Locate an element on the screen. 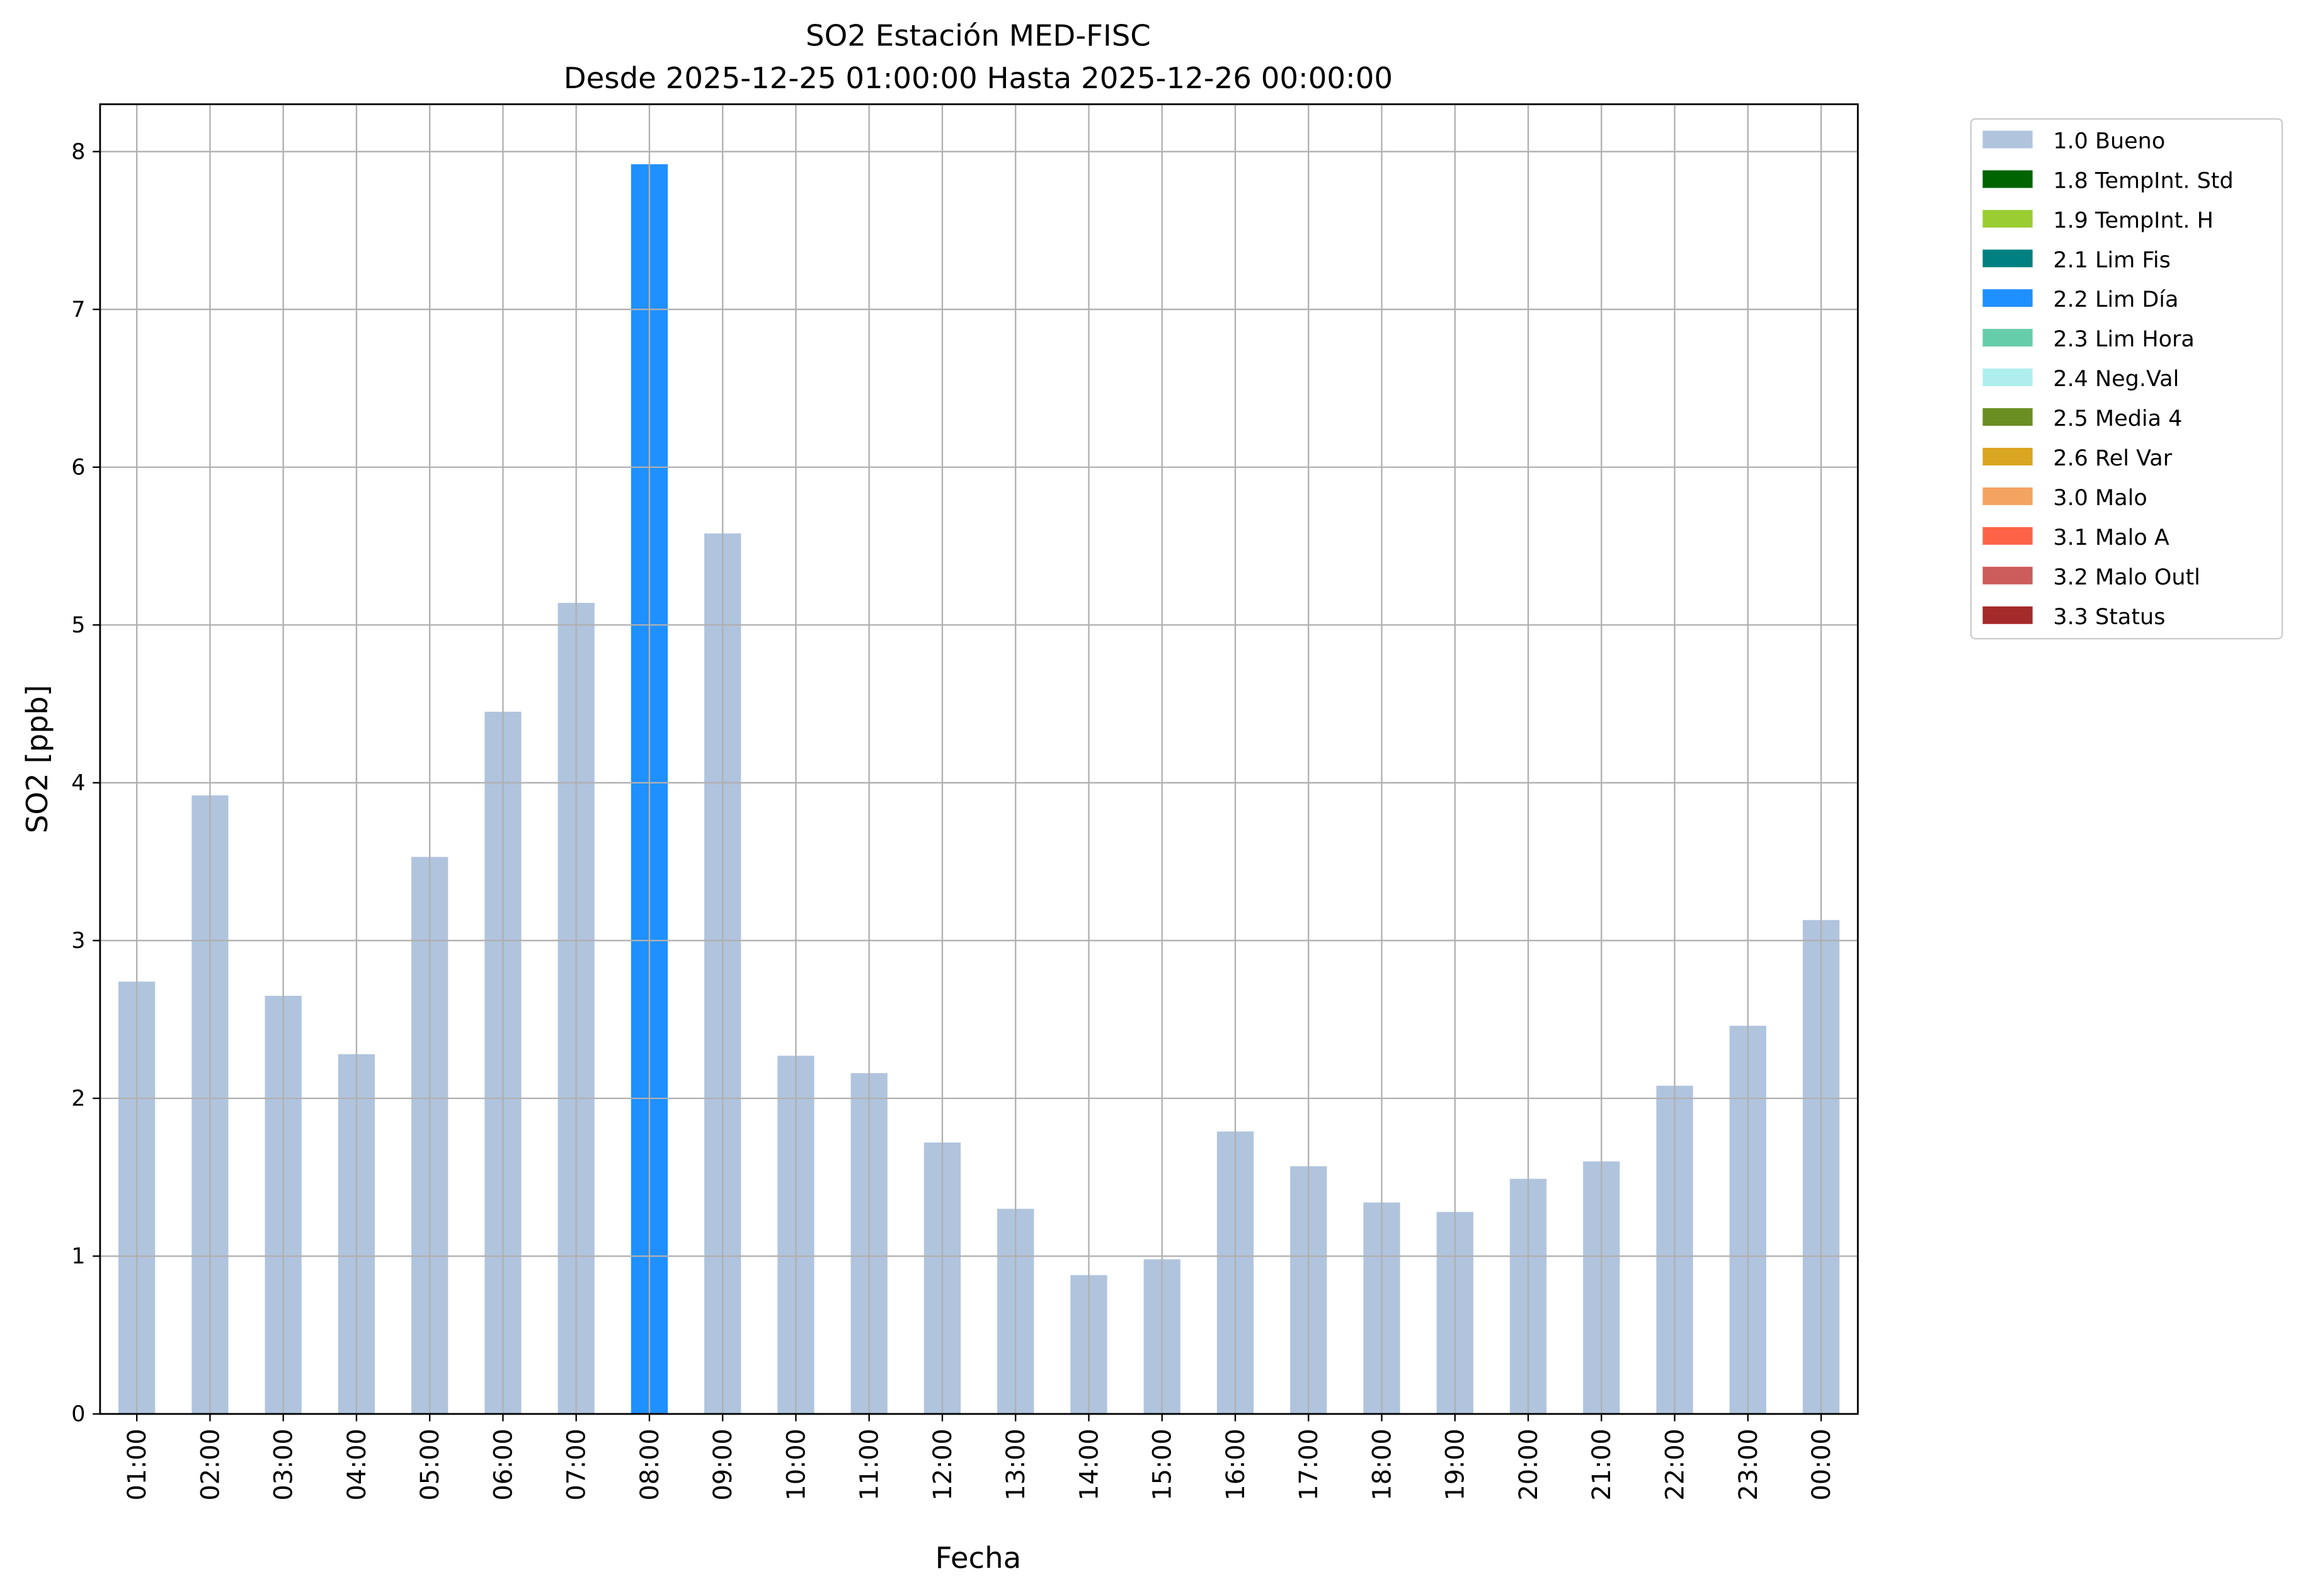 Image resolution: width=2303 pixels, height=1596 pixels. legend-label: 2.3 Lim Hora is located at coordinates (2124, 339).